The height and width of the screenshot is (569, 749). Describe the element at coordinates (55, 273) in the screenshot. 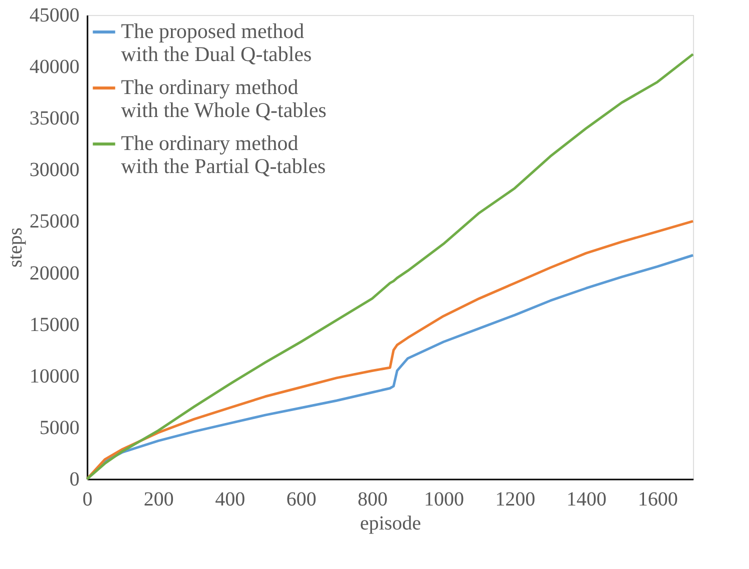

I see `y-tick-label: 20000` at that location.